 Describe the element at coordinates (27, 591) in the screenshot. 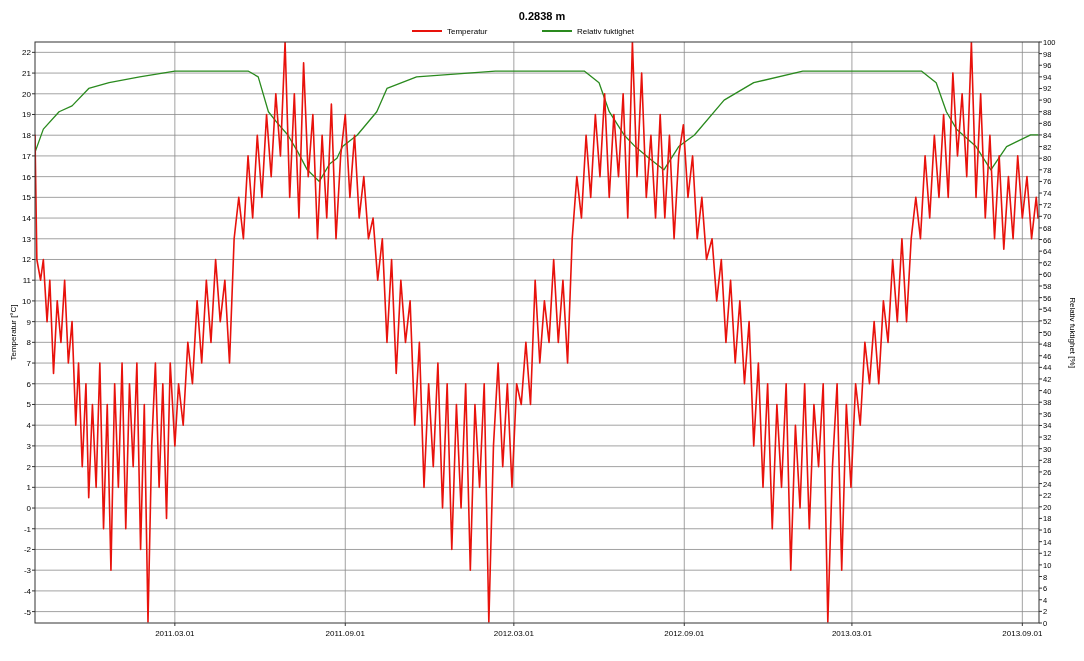

I see `y-tick-label: -4` at that location.